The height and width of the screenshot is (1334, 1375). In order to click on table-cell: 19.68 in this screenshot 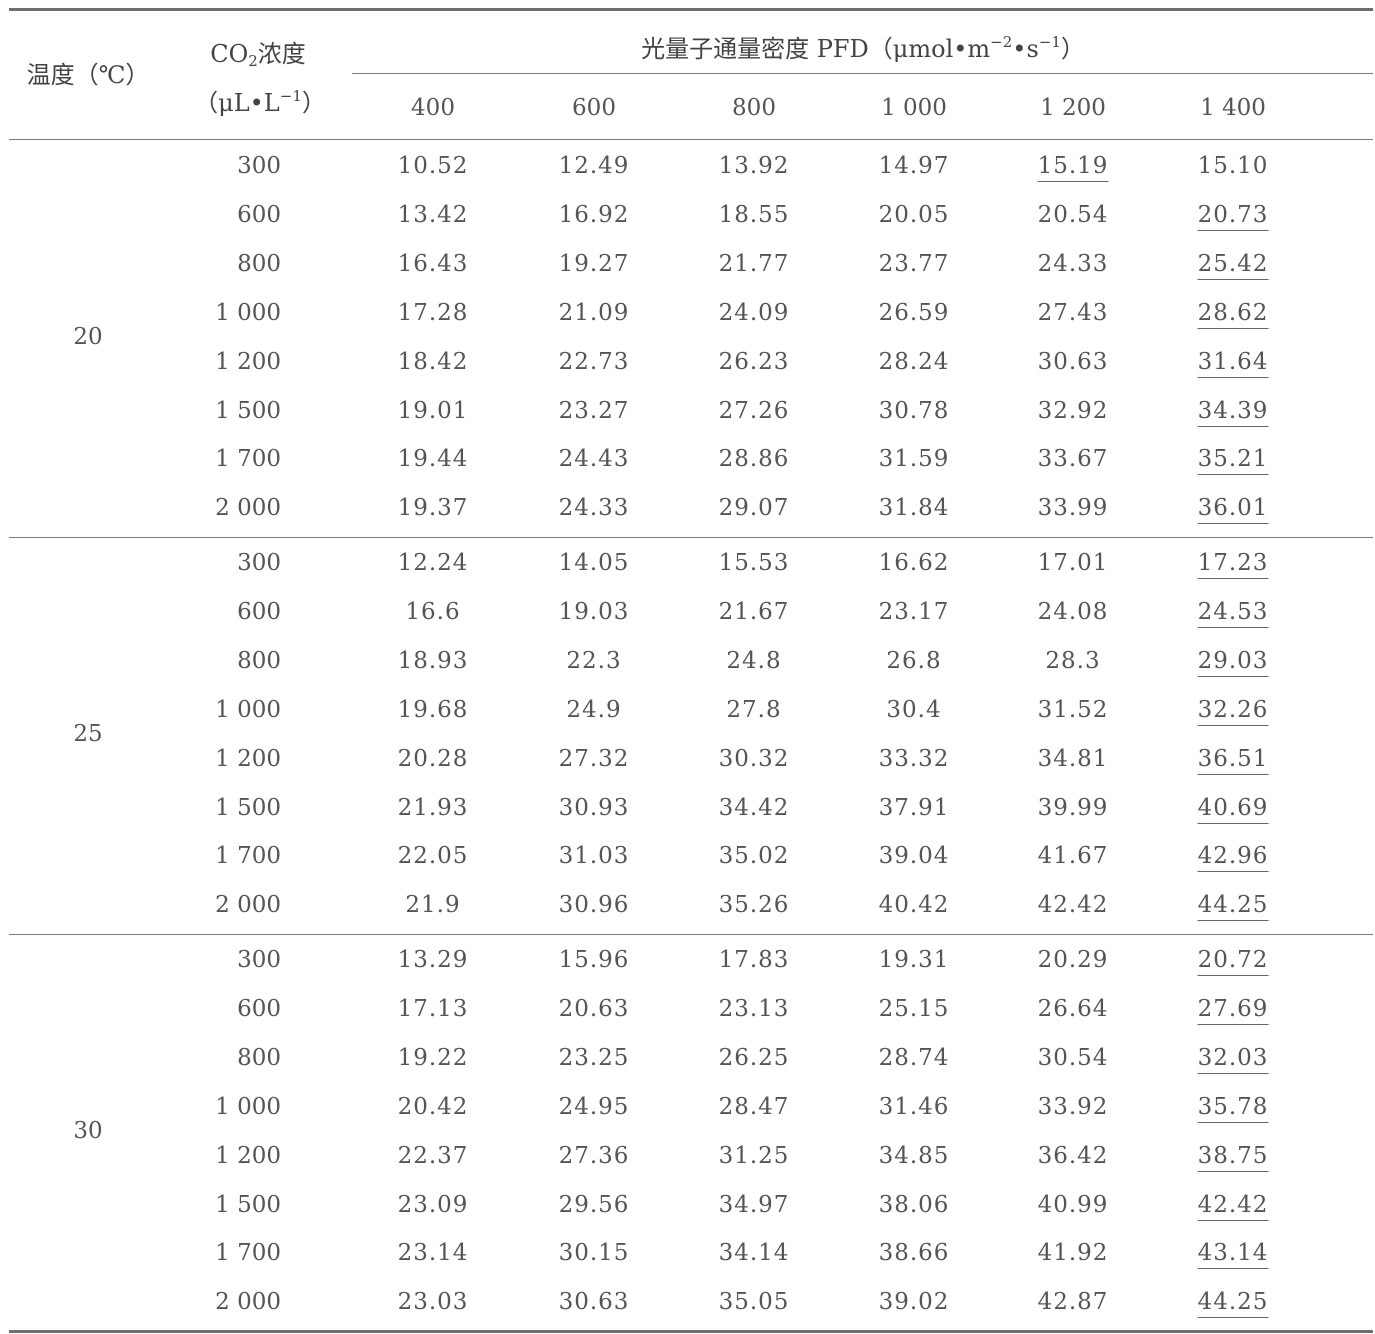, I will do `click(433, 709)`.